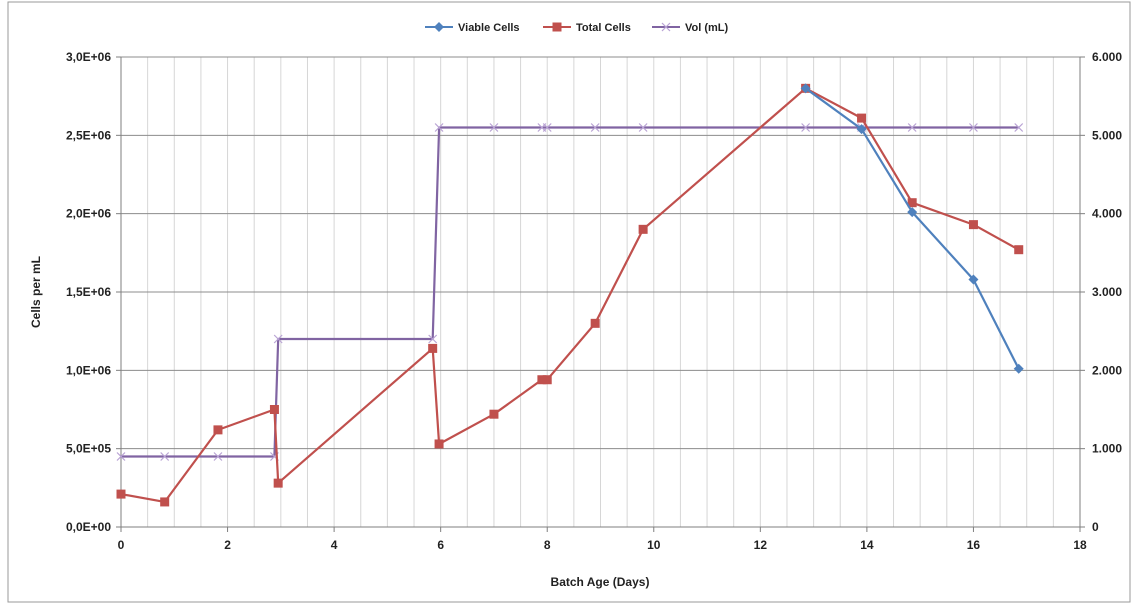 Image resolution: width=1136 pixels, height=611 pixels. I want to click on x-tick-label: 4, so click(334, 545).